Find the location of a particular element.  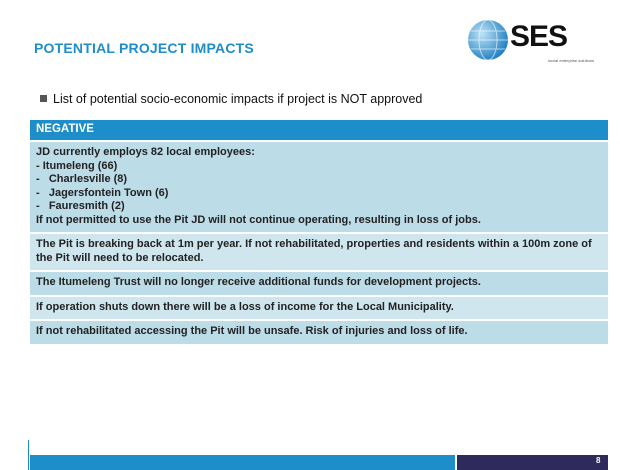

row-text: - Jagersfontein Town (6) is located at coordinates (102, 192).